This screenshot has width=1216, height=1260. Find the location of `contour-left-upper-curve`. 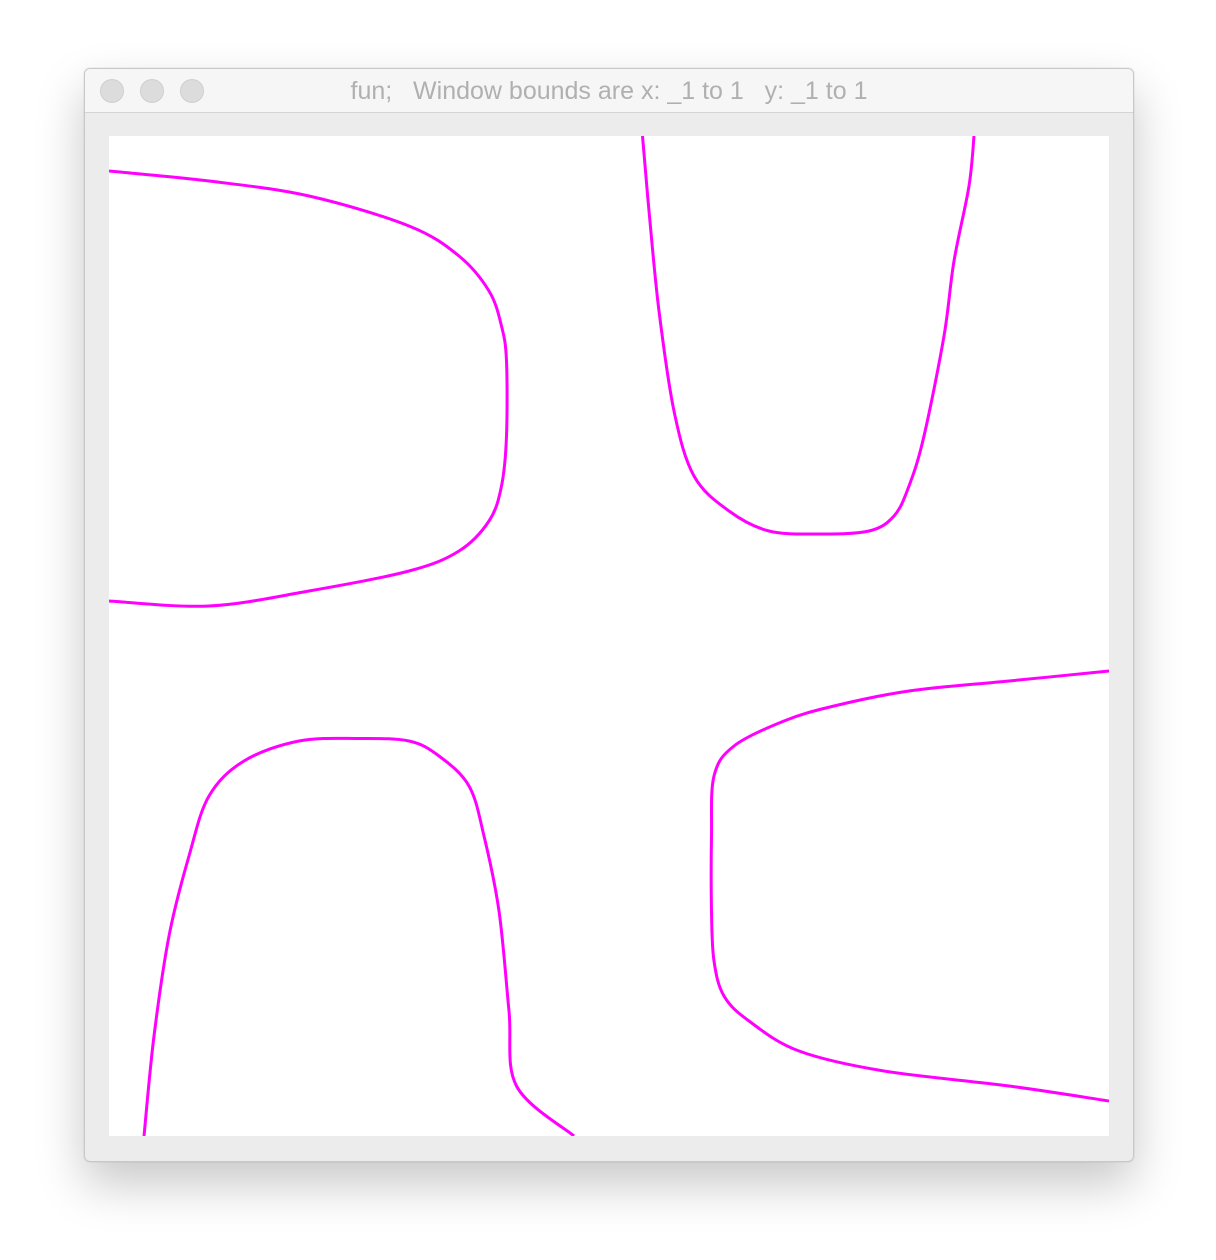

contour-left-upper-curve is located at coordinates (309, 388).